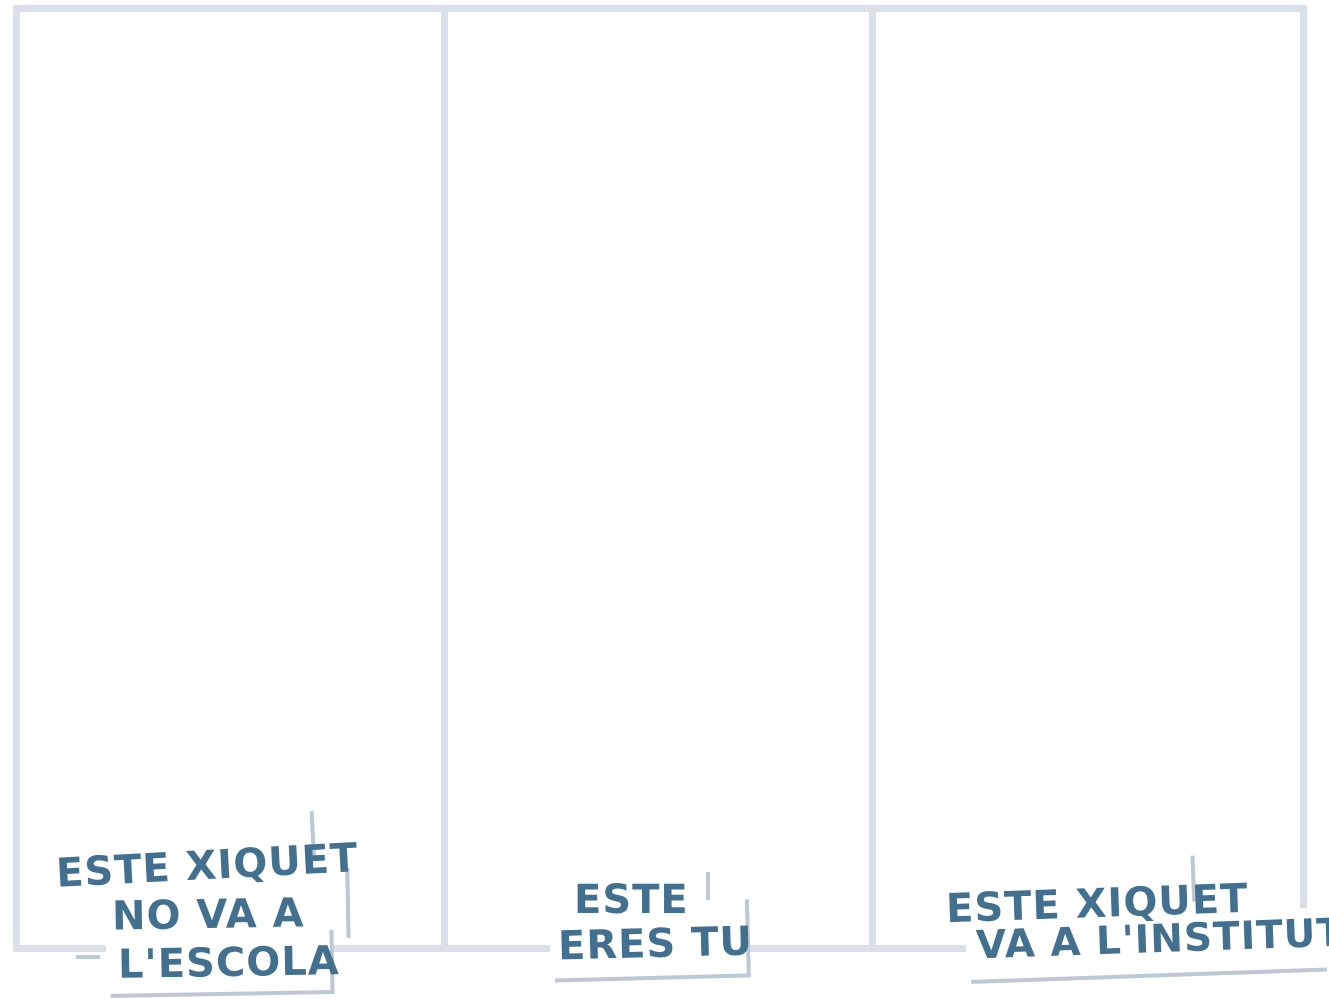 The width and height of the screenshot is (1329, 999). What do you see at coordinates (88, 957) in the screenshot?
I see `caption-left-shadow-accent` at bounding box center [88, 957].